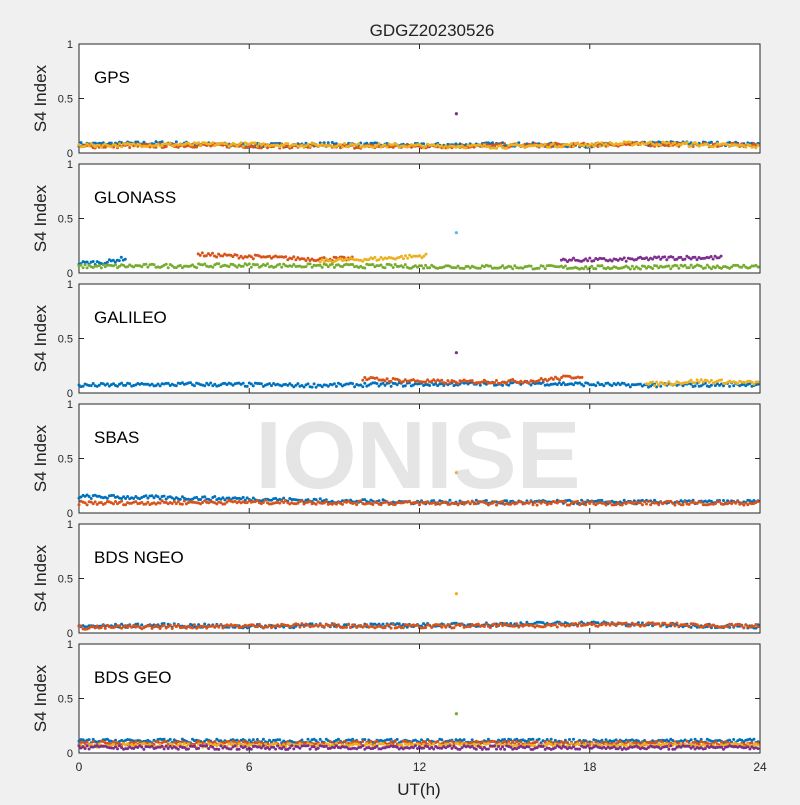 The image size is (800, 805). I want to click on y-tick-label: 1, so click(70, 285).